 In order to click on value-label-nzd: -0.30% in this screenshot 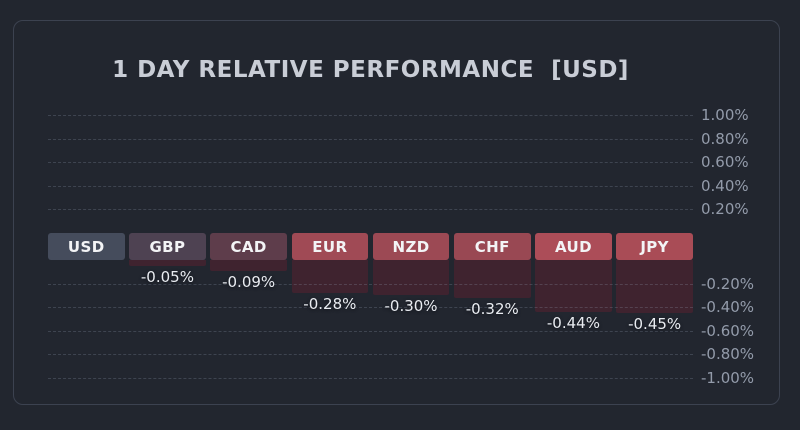, I will do `click(411, 306)`.